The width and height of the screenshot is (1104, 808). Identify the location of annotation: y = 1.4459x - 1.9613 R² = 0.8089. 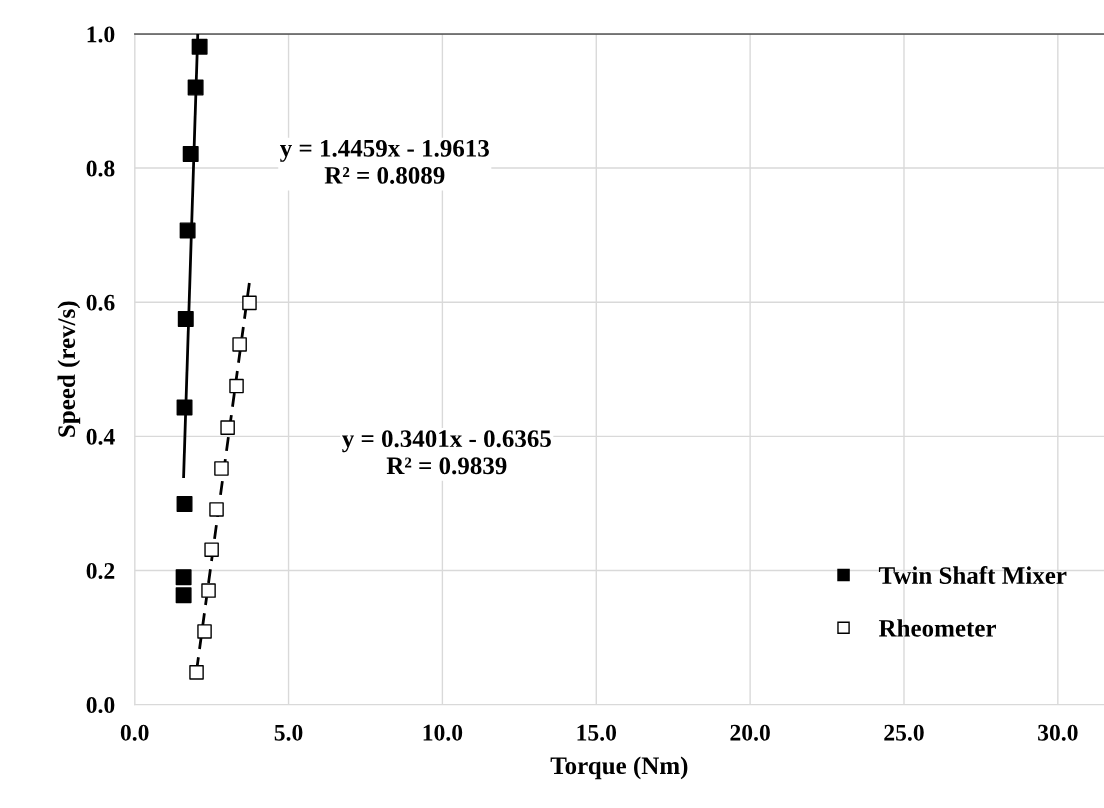
(384, 161).